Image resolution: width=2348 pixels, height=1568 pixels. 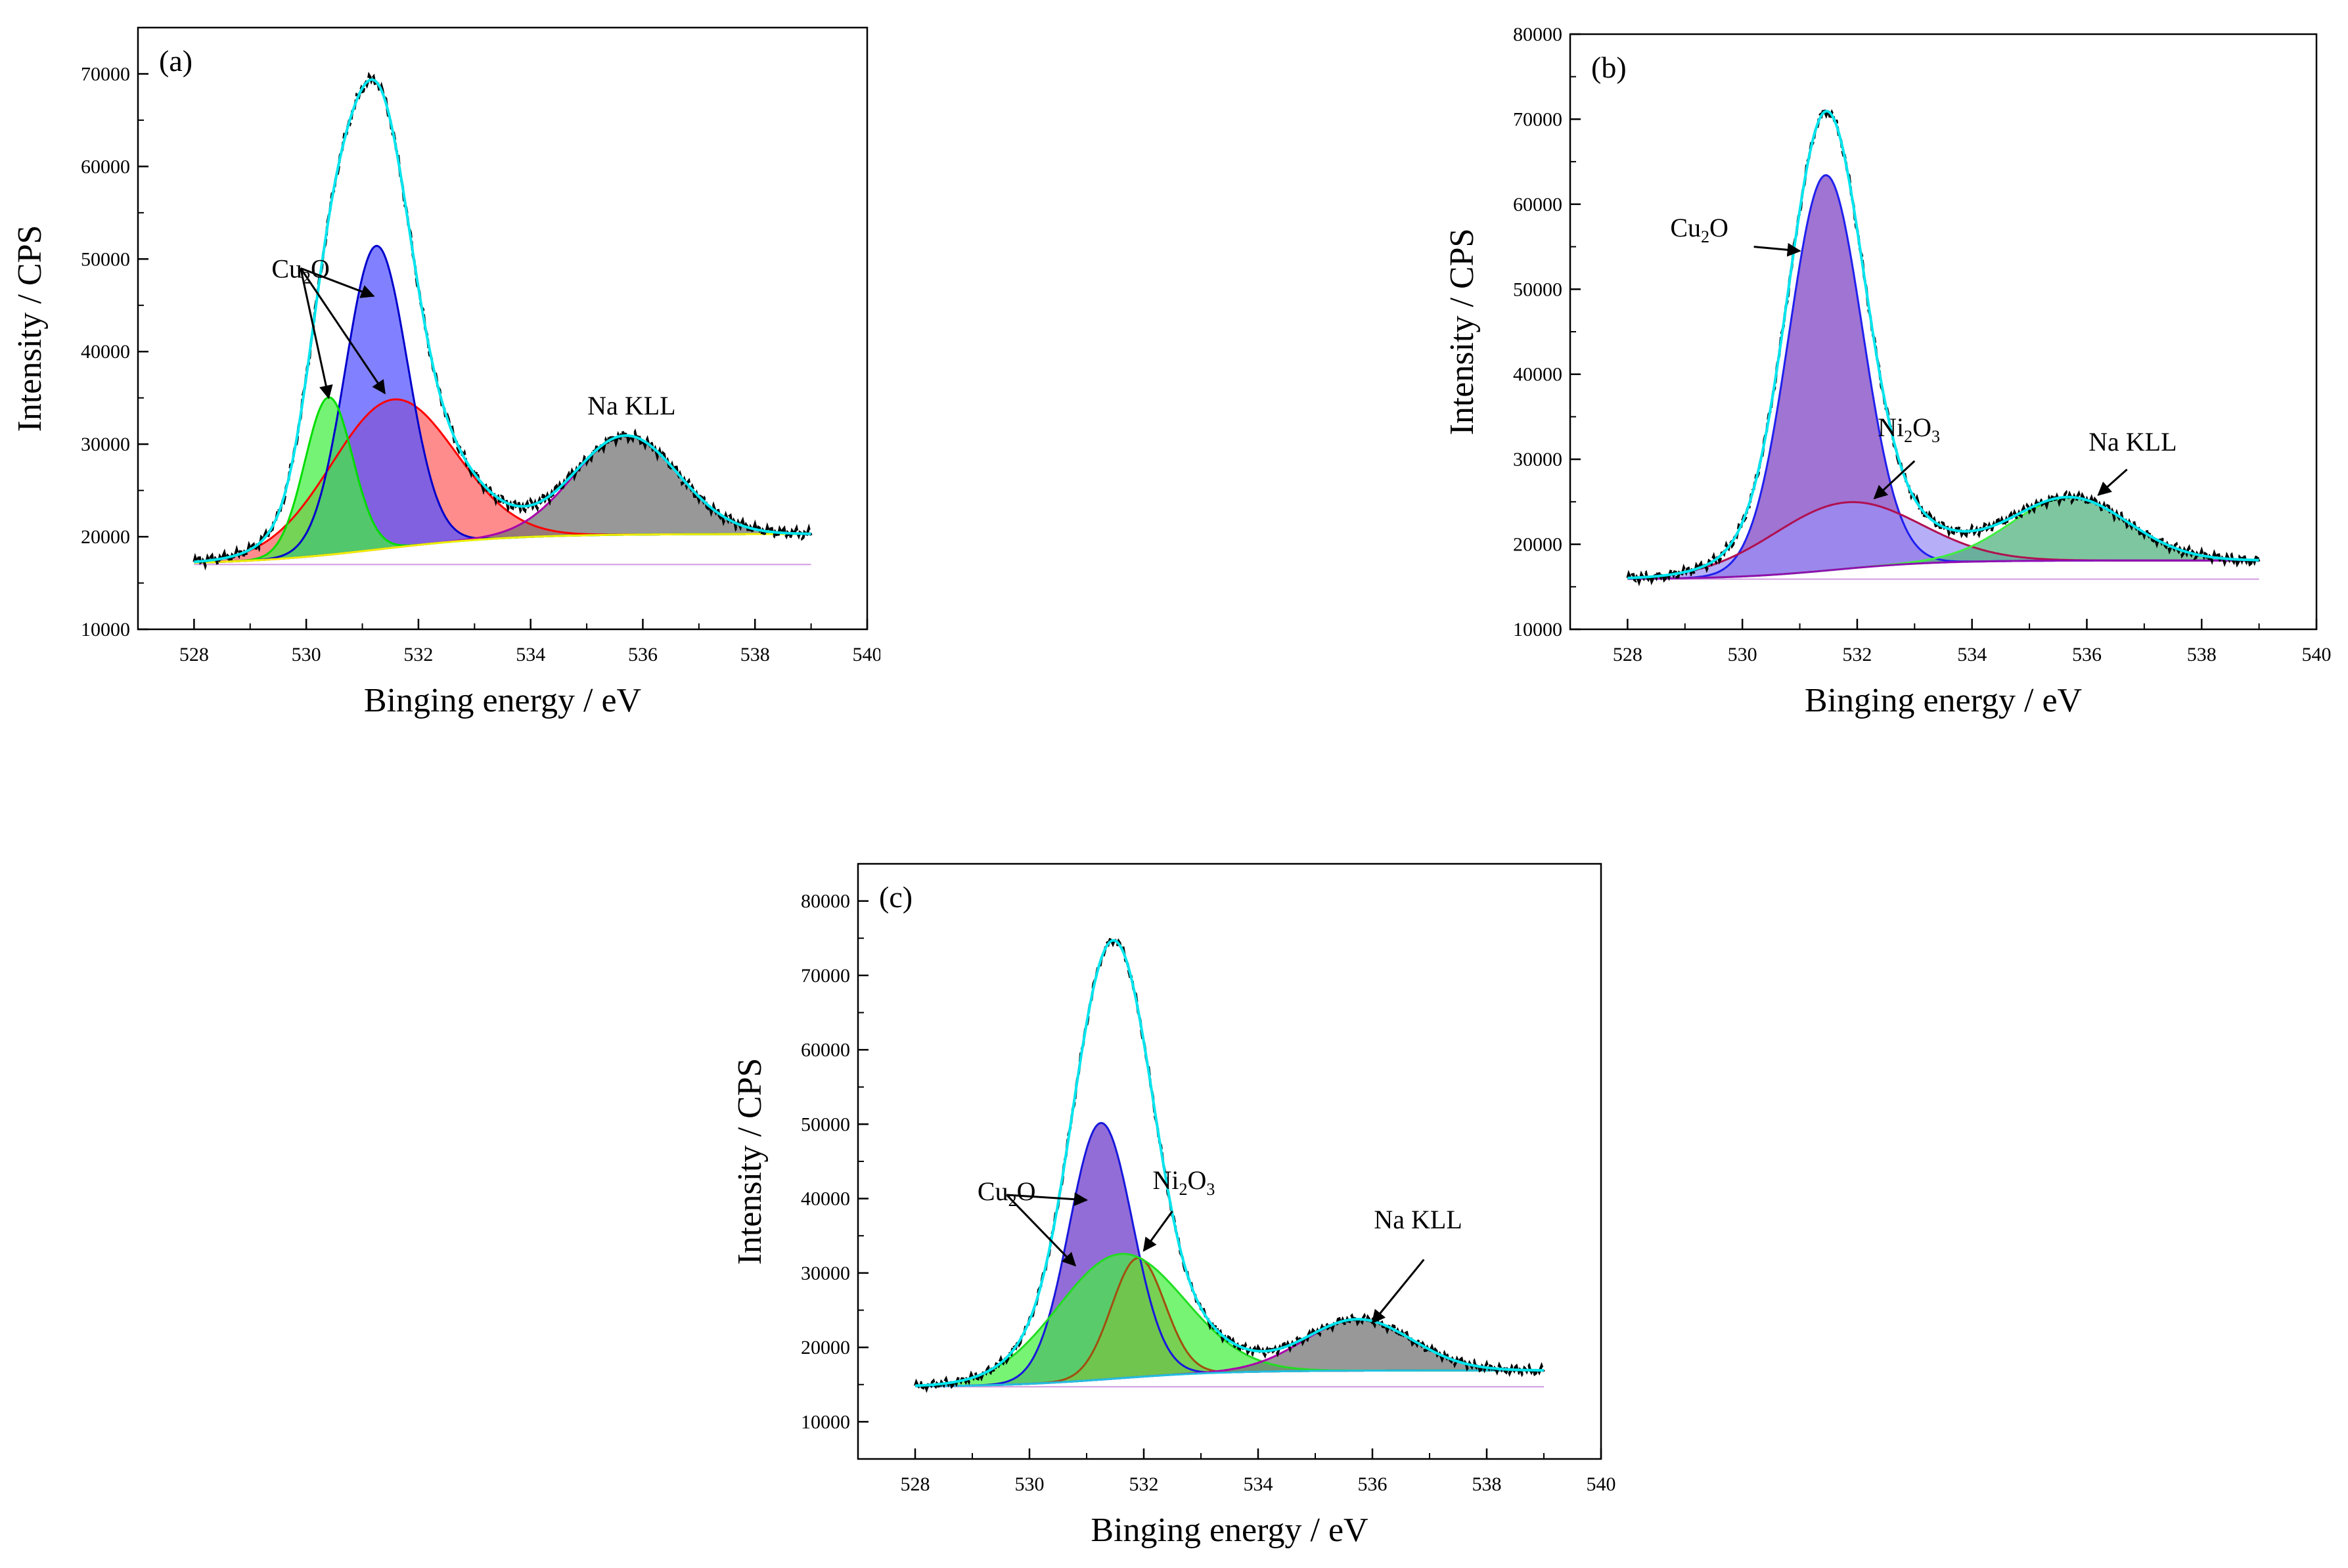 What do you see at coordinates (175, 61) in the screenshot?
I see `panel-label: (a)` at bounding box center [175, 61].